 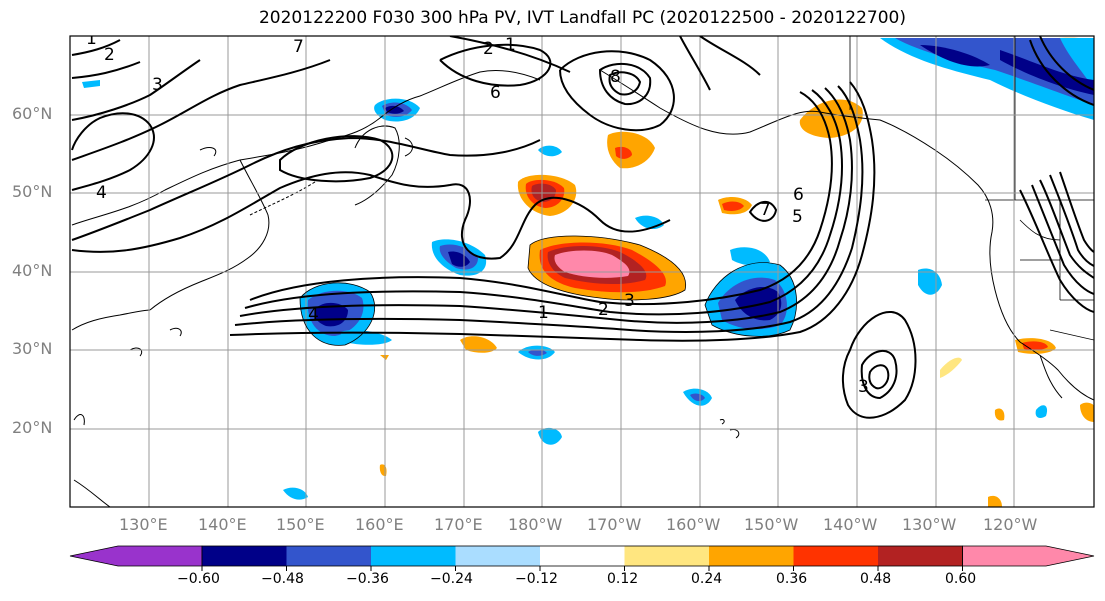 I want to click on lon-label: 130°W, so click(x=929, y=524).